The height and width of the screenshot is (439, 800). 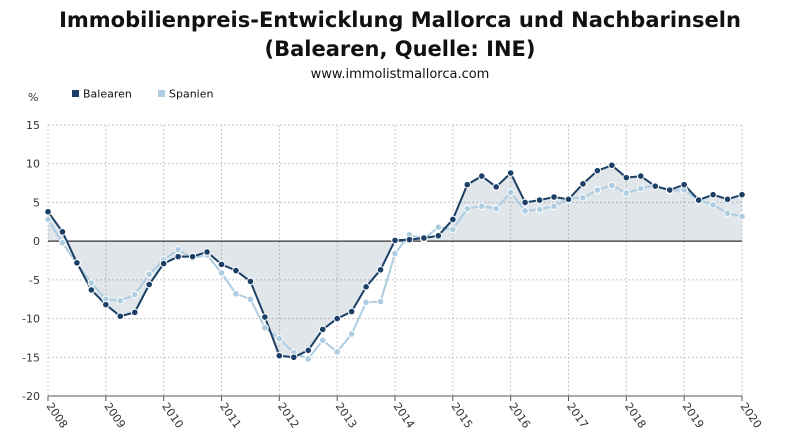 What do you see at coordinates (461, 415) in the screenshot?
I see `x-tick-label: 2015` at bounding box center [461, 415].